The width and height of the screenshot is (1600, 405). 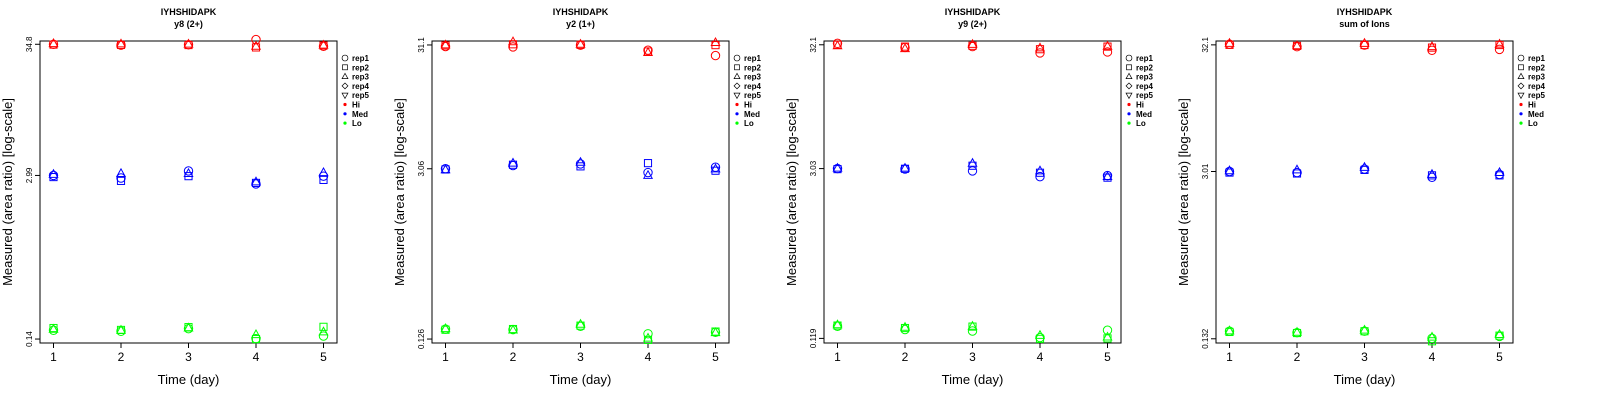 I want to click on y-tick-label: 0.132, so click(x=1205, y=338).